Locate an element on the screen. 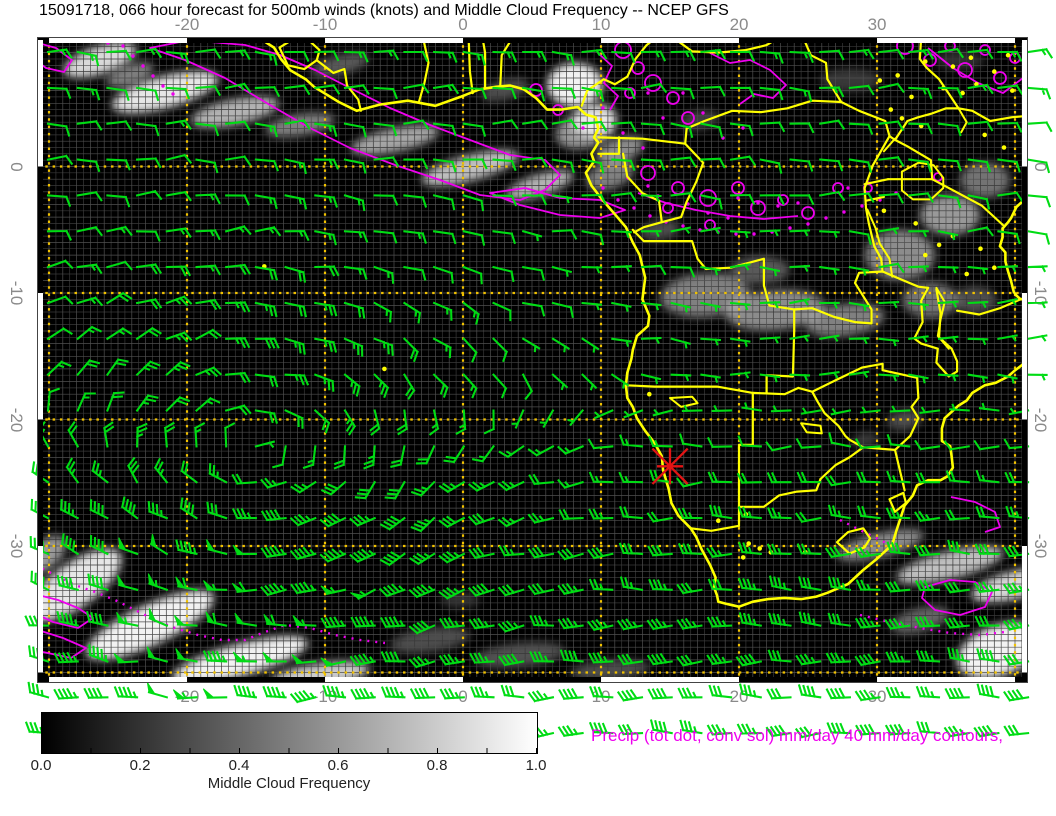  top-tick-label: -10 is located at coordinates (325, 24).